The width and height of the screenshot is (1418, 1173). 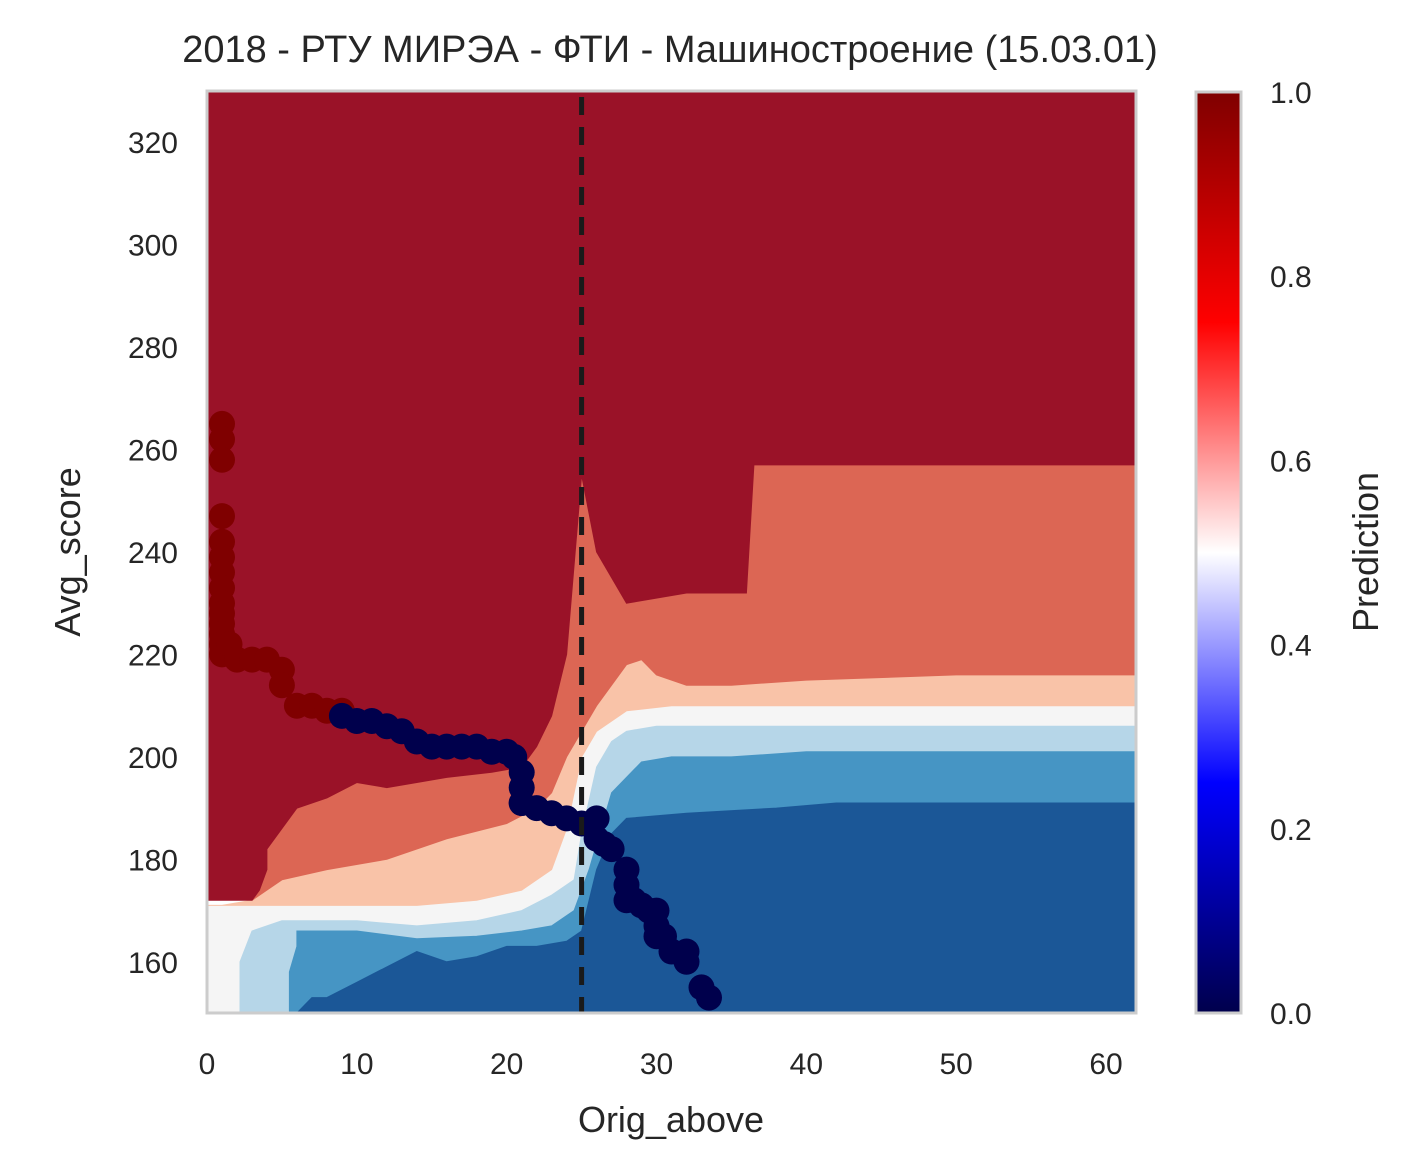 What do you see at coordinates (153, 860) in the screenshot?
I see `y-tick-label: 180` at bounding box center [153, 860].